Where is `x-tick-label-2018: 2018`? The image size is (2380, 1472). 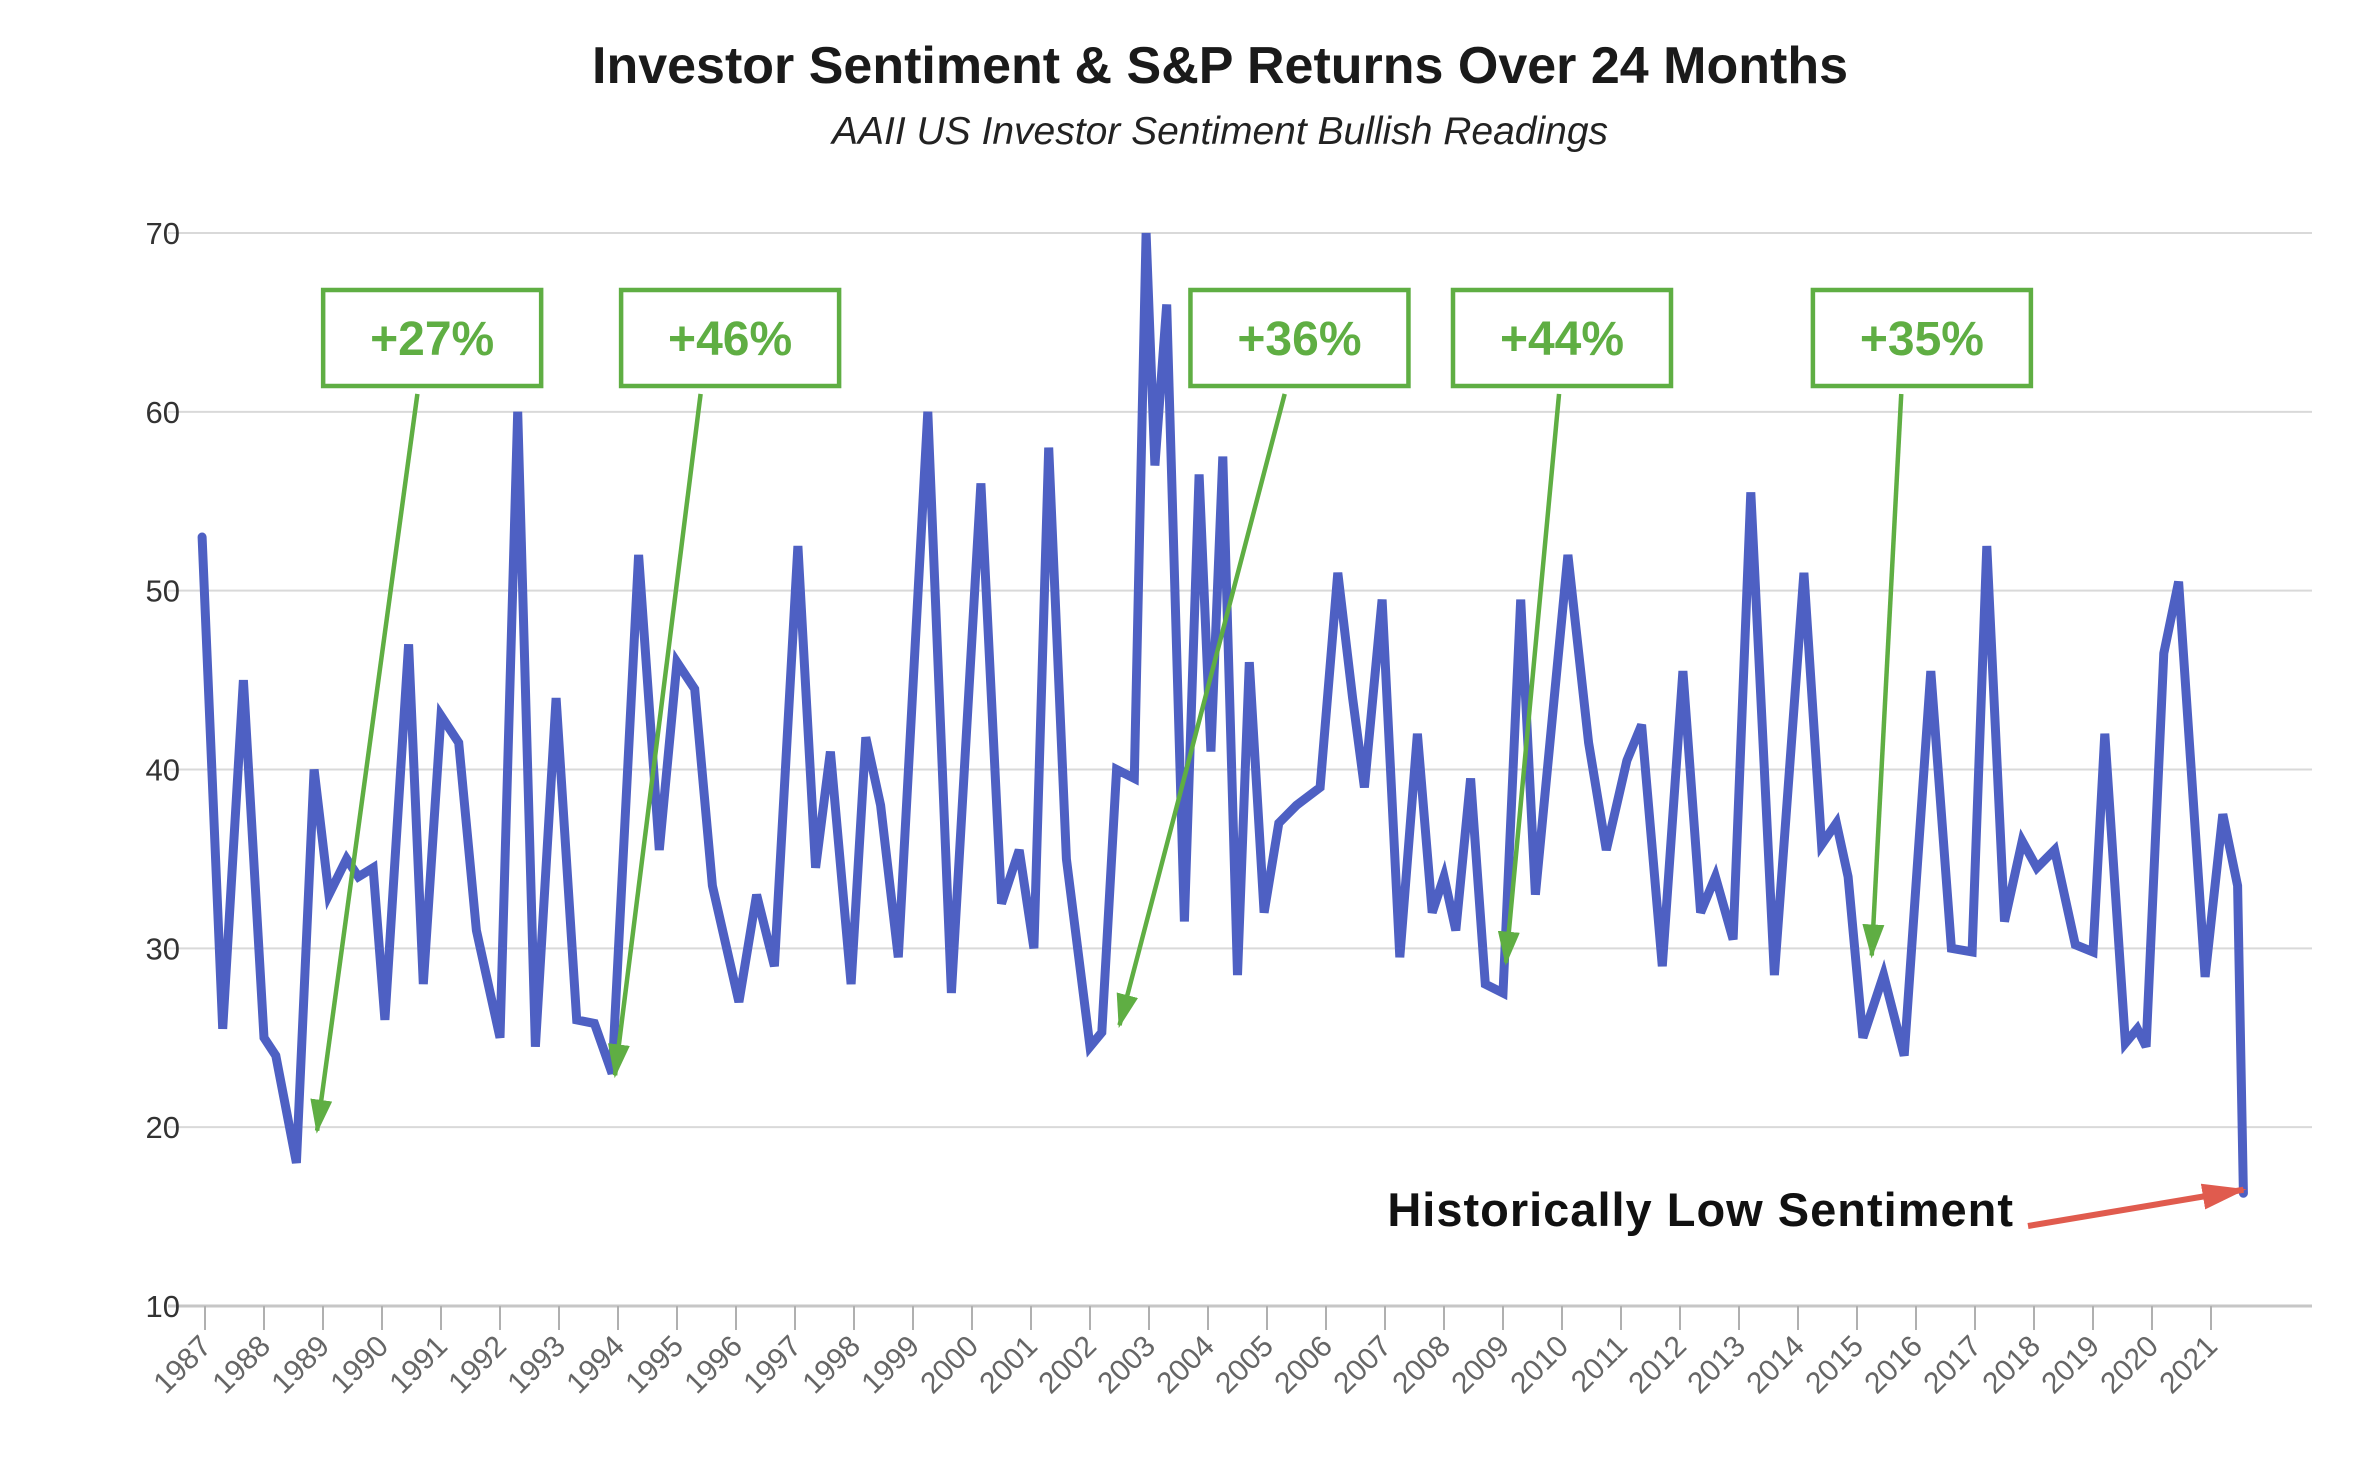
x-tick-label-2018: 2018 is located at coordinates (2011, 1365).